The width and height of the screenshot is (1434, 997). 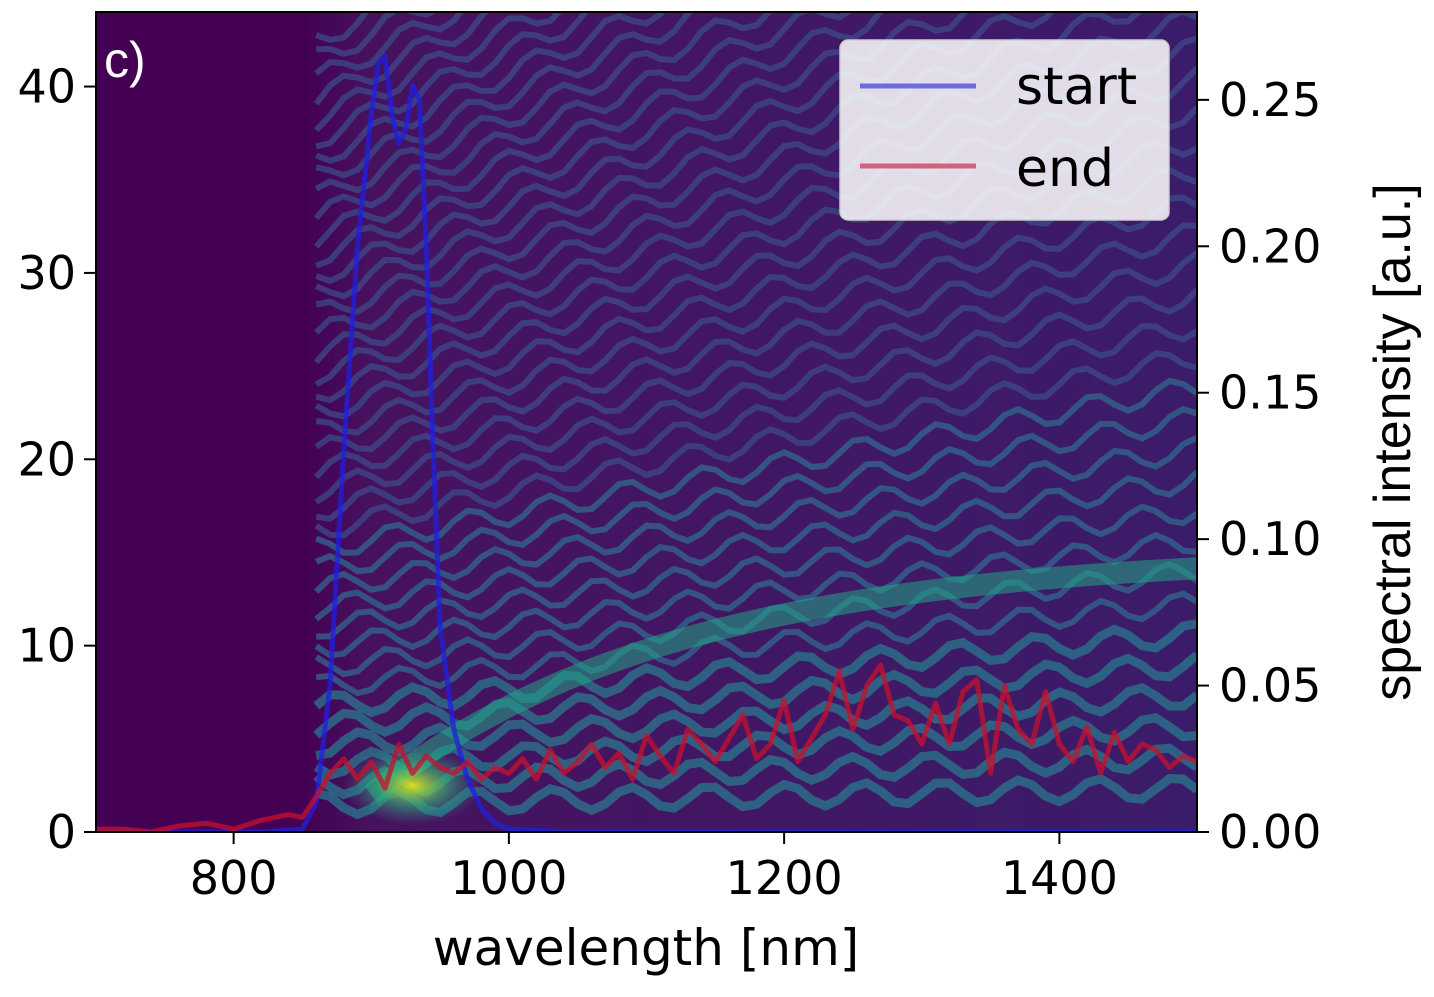 I want to click on series-line-end, so click(x=646, y=747).